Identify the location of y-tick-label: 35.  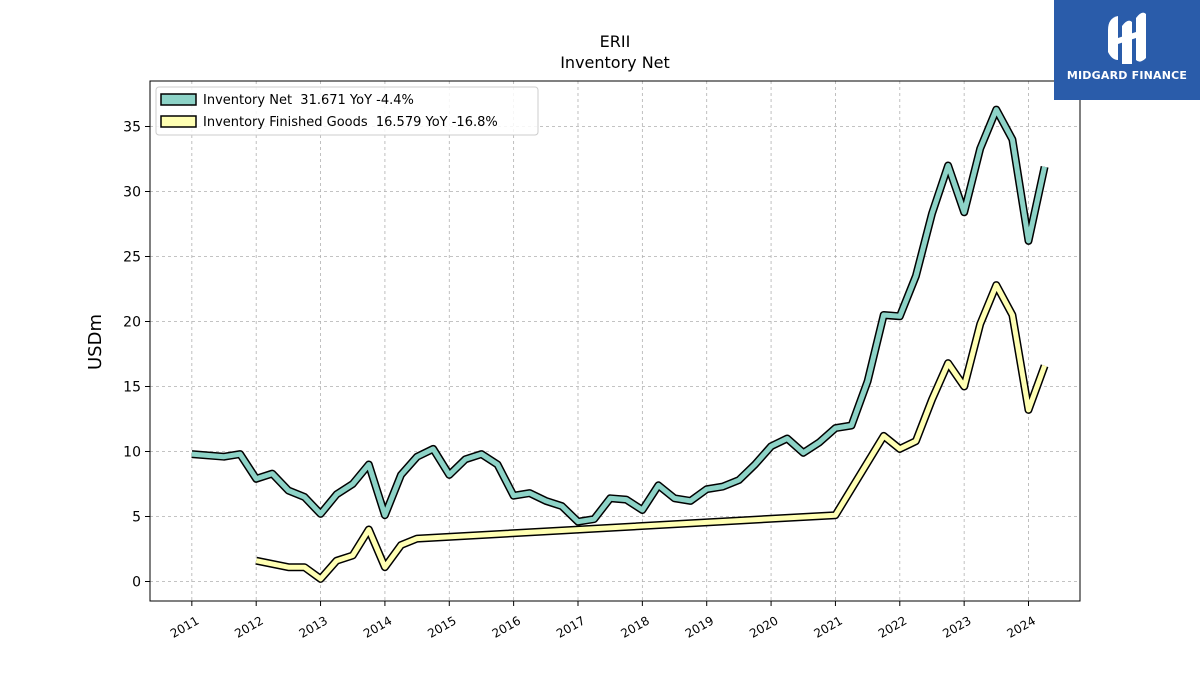
(132, 128).